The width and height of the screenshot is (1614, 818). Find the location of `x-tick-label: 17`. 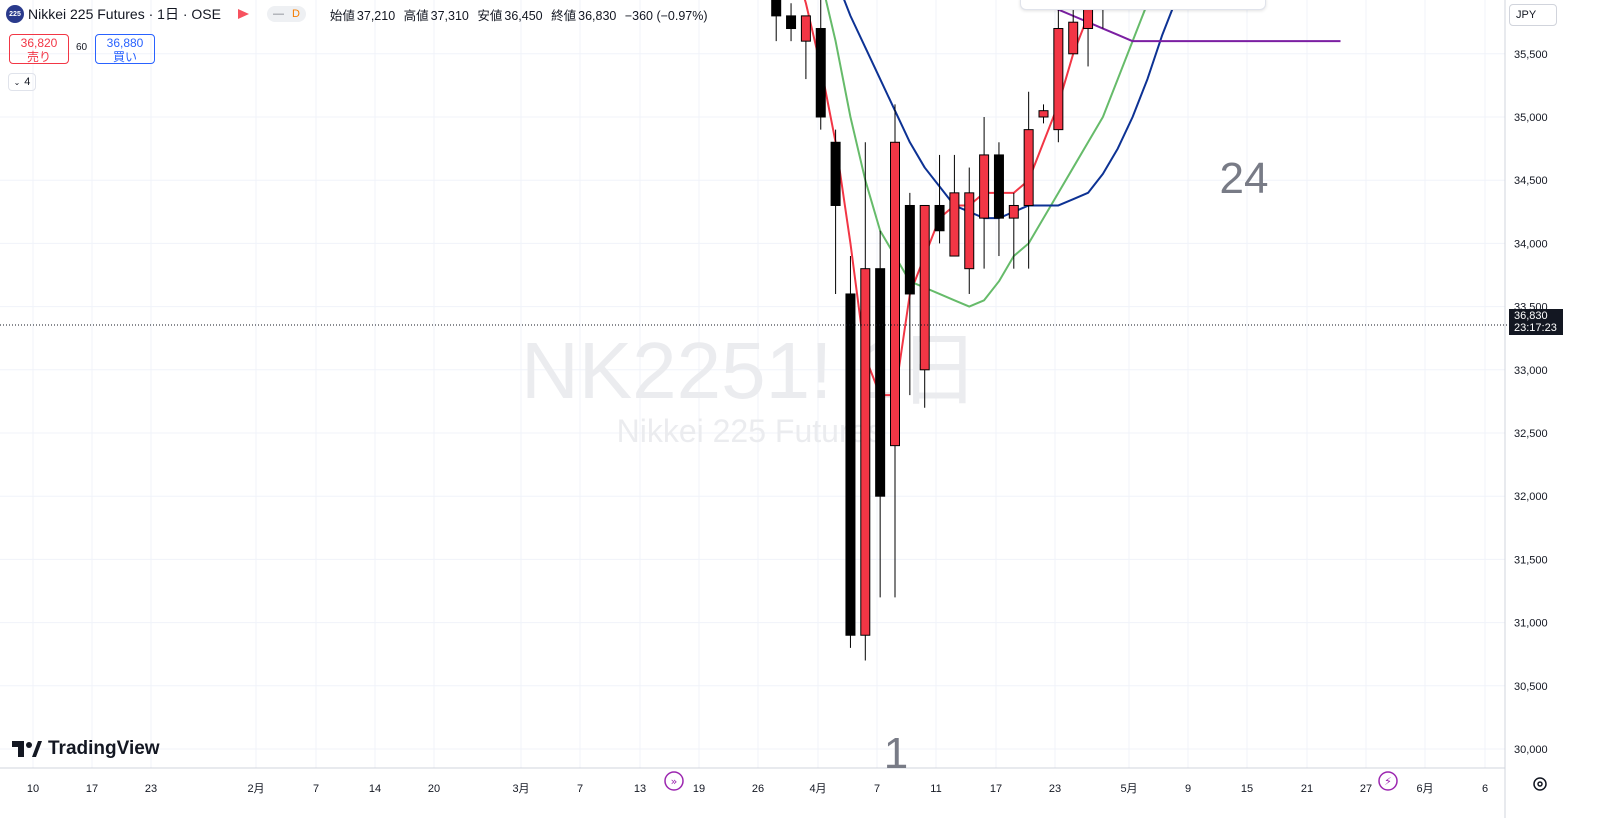

x-tick-label: 17 is located at coordinates (92, 789).